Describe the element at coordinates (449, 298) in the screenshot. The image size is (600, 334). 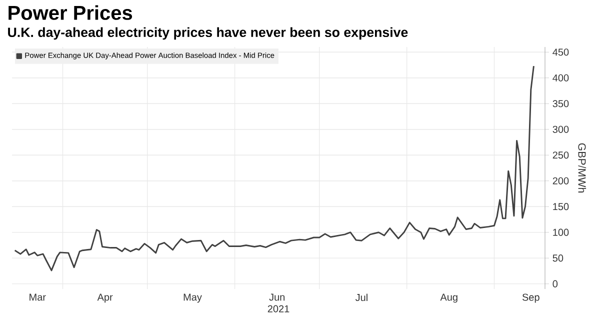
I see `x-tick-label: Aug` at that location.